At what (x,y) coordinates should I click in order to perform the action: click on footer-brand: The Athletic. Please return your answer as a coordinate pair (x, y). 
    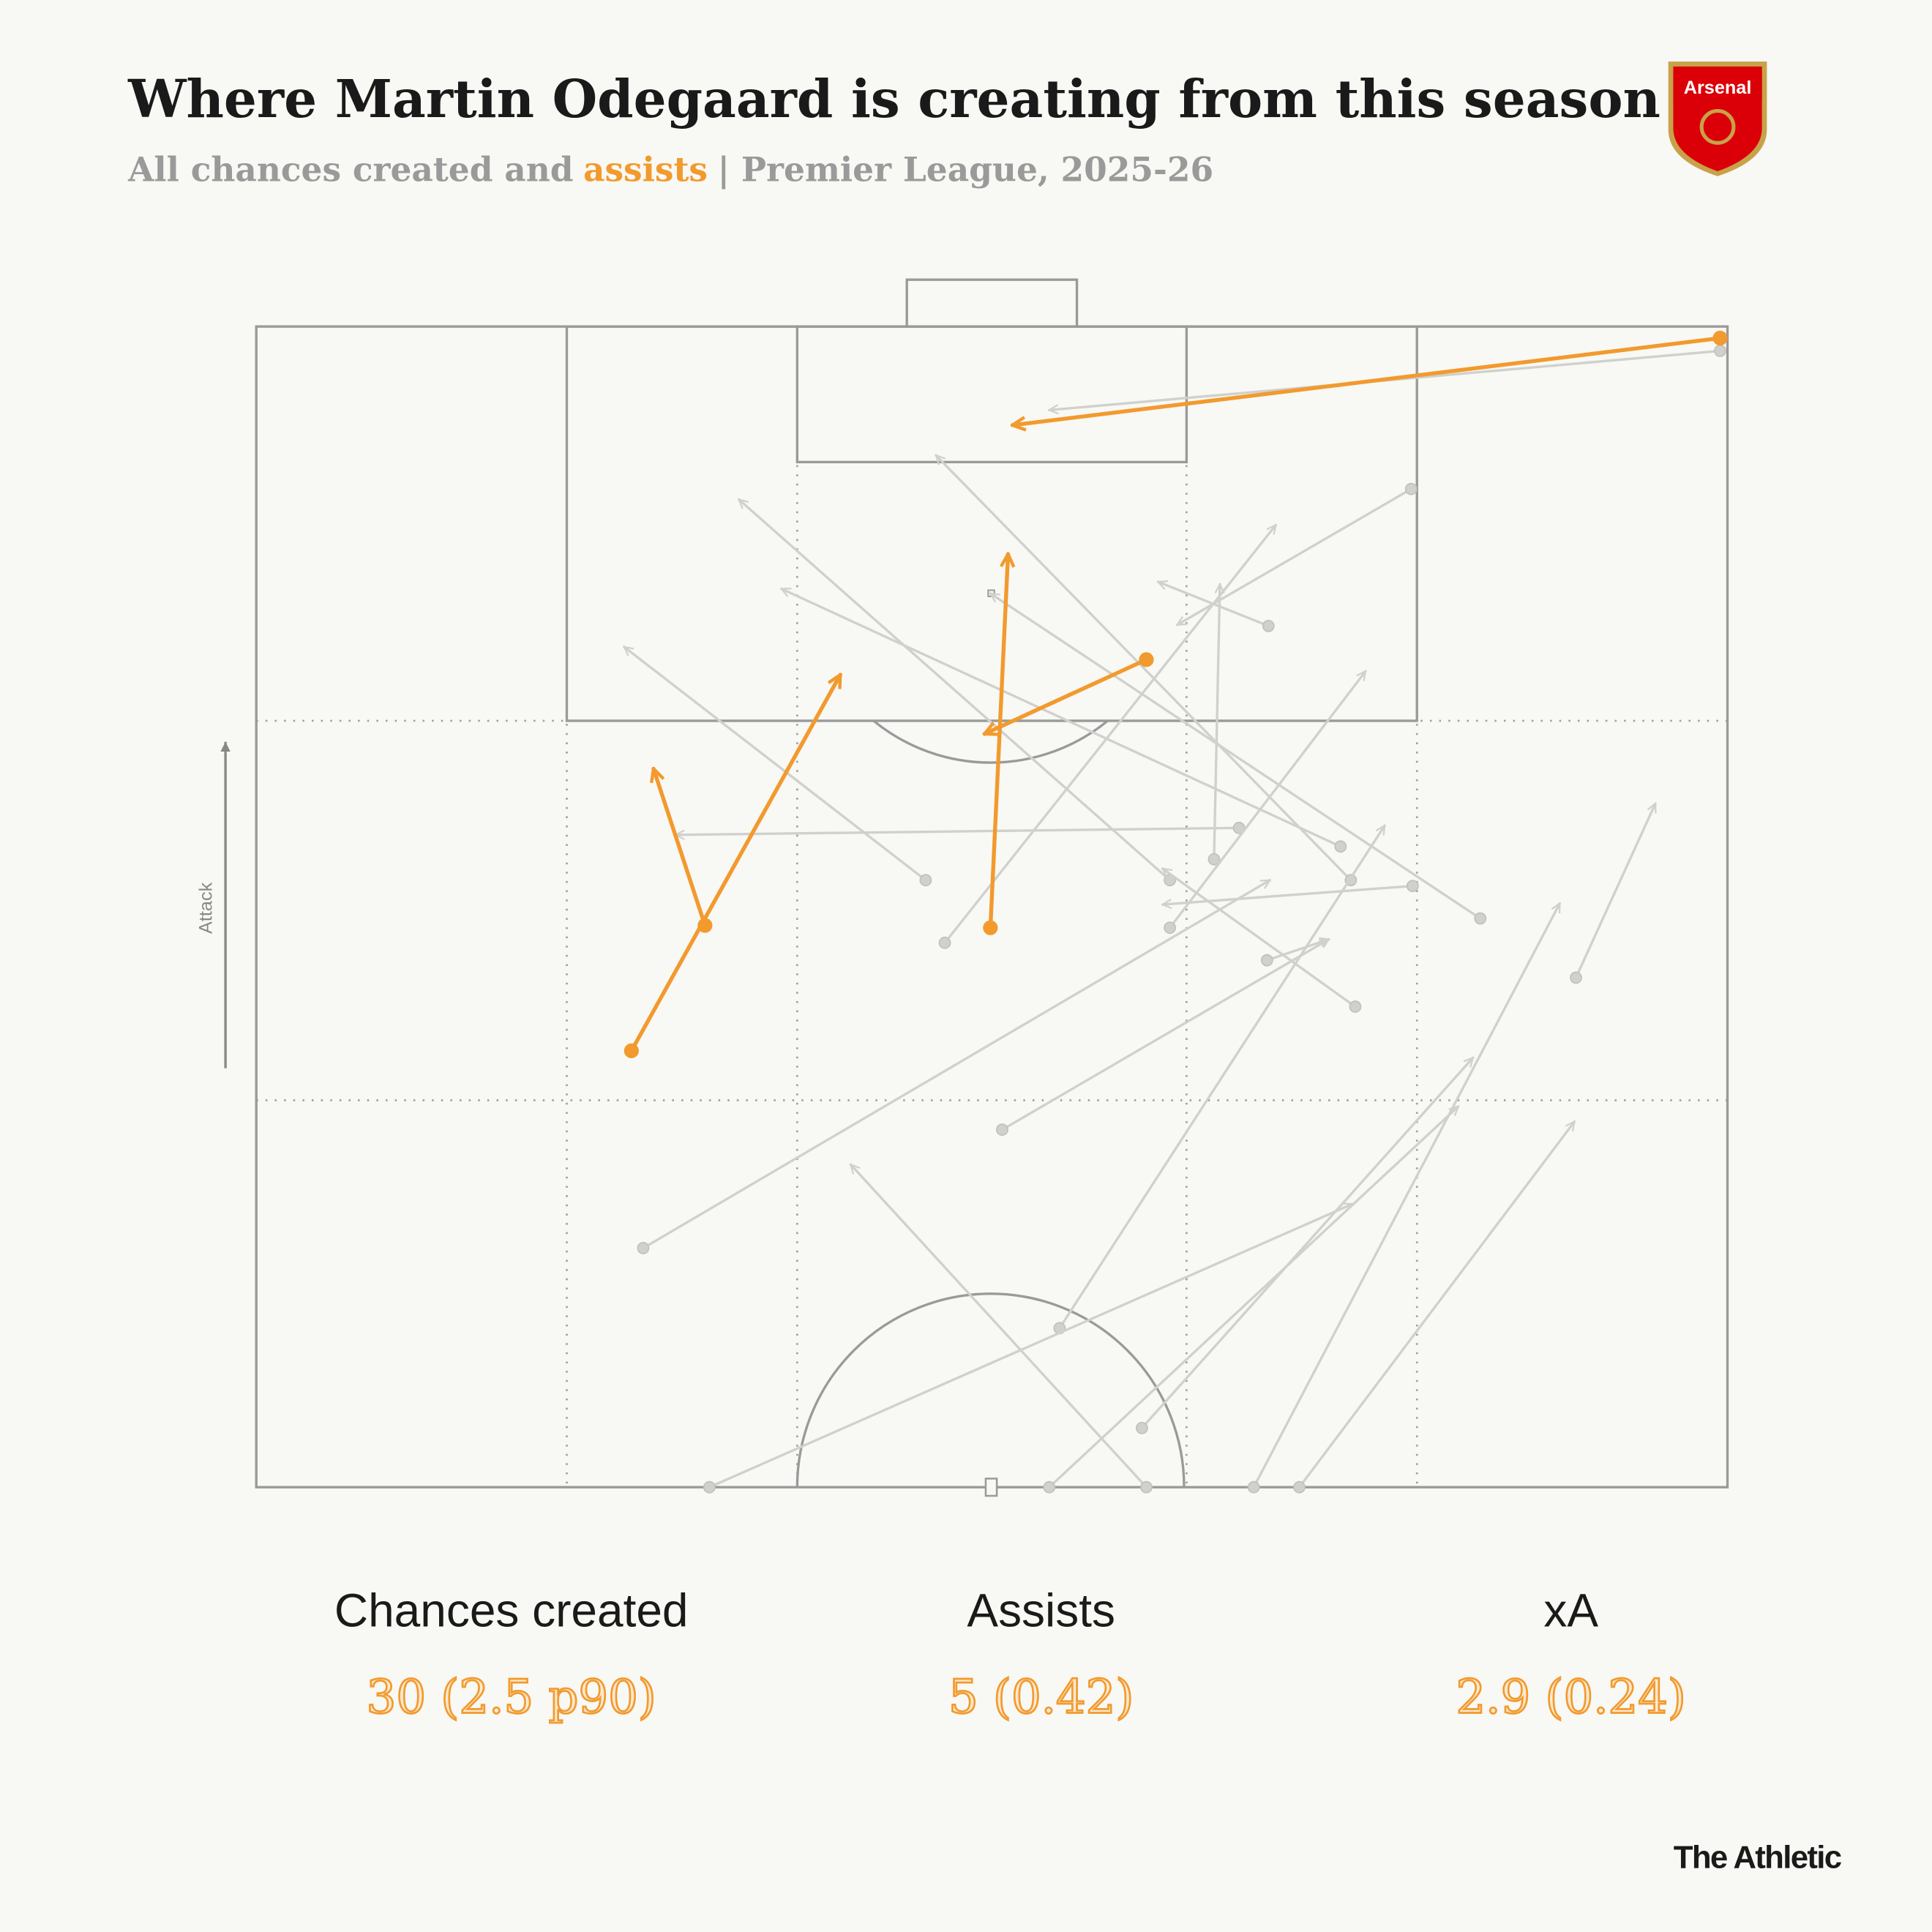
    Looking at the image, I should click on (1758, 1857).